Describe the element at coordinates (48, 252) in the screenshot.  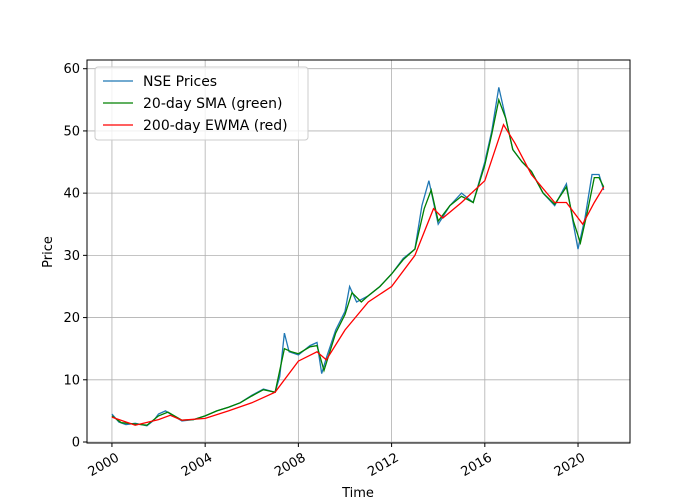
I see `y-axis-label: Price` at that location.